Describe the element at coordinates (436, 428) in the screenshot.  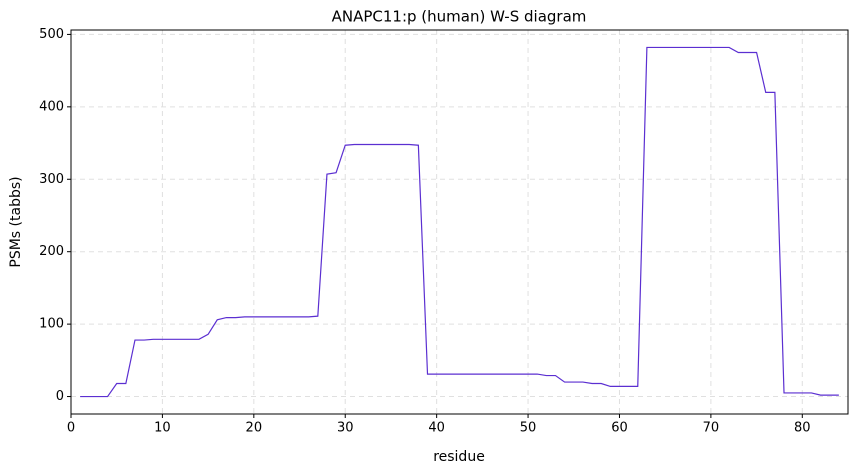
I see `x-tick-label: 40` at that location.